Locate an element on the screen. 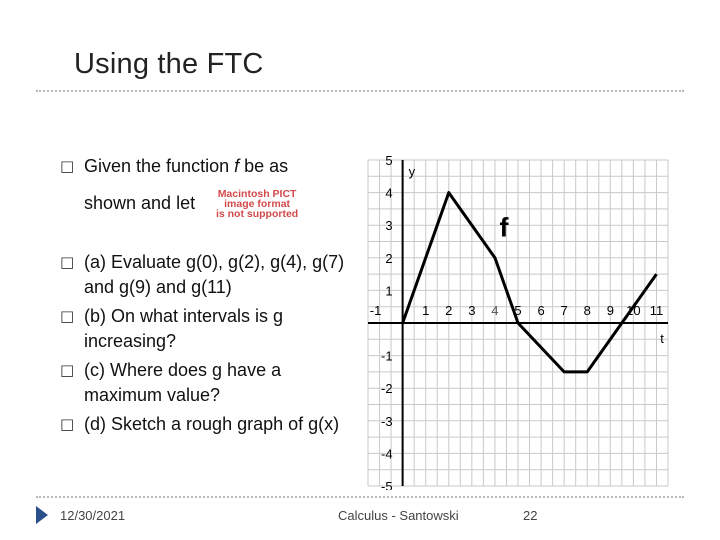 The width and height of the screenshot is (720, 540). footer-course: Calculus - Santowski is located at coordinates (398, 515).